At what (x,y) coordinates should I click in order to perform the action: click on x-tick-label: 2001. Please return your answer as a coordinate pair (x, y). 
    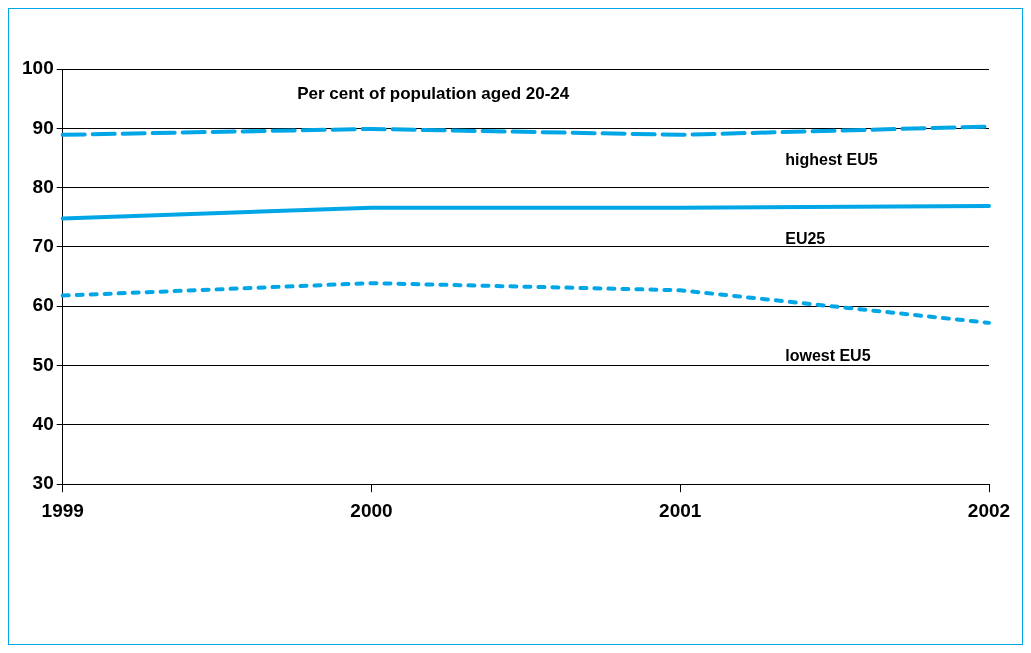
    Looking at the image, I should click on (680, 510).